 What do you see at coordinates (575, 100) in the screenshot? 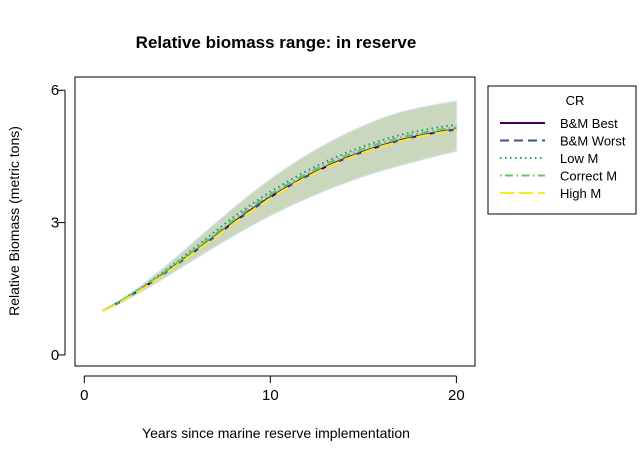
I see `legend-title: CR` at bounding box center [575, 100].